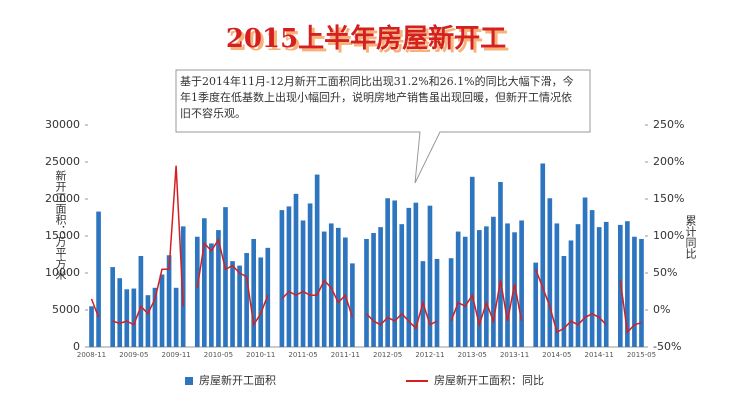  Describe the element at coordinates (133, 355) in the screenshot. I see `x-tick-label: 2009-05` at that location.